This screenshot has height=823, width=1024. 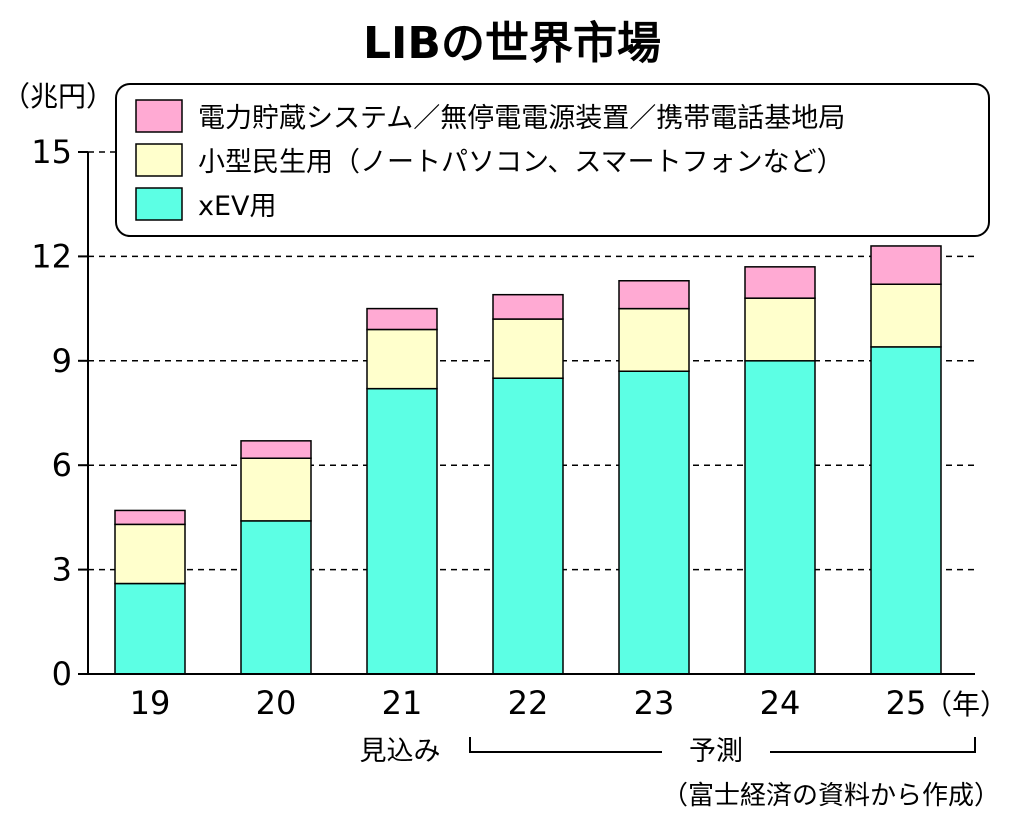 What do you see at coordinates (966, 704) in the screenshot?
I see `x-axis-unit-label: （年）` at bounding box center [966, 704].